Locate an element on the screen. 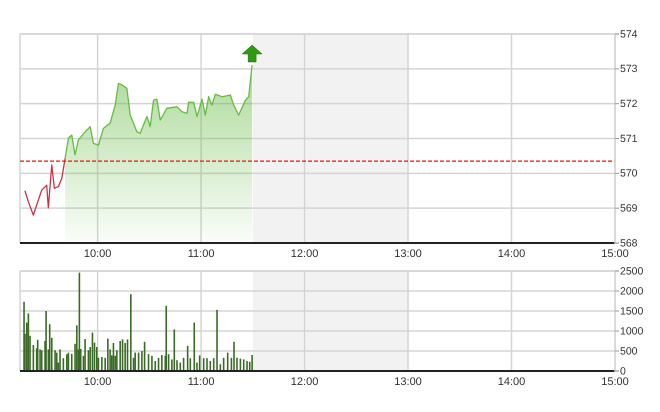 The width and height of the screenshot is (660, 412). y-tick-label: 568 is located at coordinates (629, 243).